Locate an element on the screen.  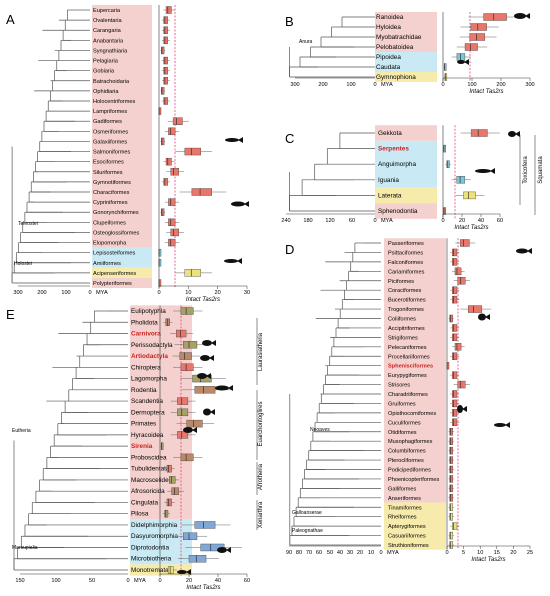
taxon-label: Clupeiformes is located at coordinates (109, 223).